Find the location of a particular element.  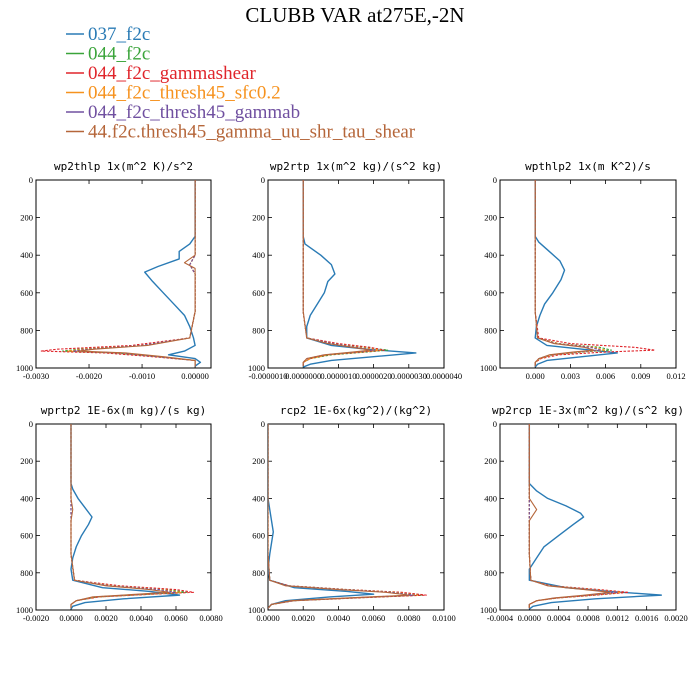

x-tick-label: -0.0004 is located at coordinates (500, 618).